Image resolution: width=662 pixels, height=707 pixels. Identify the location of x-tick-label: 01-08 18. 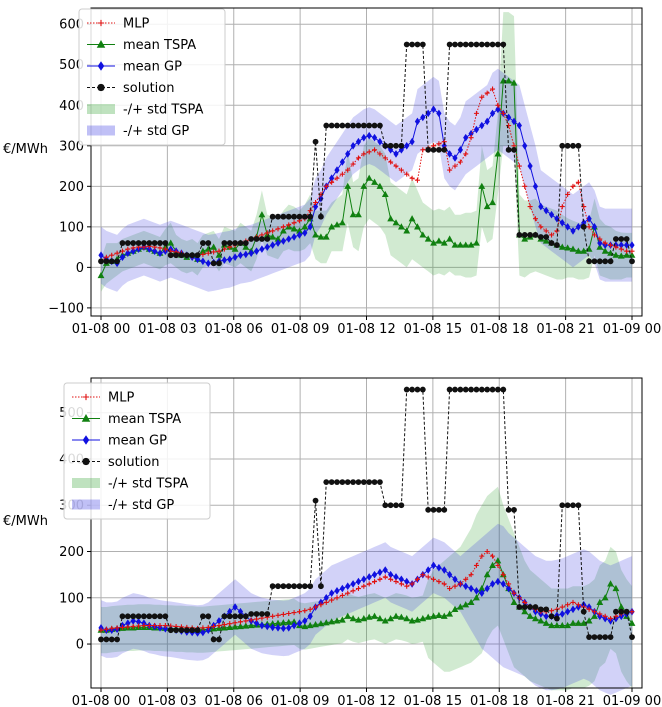
(499, 329).